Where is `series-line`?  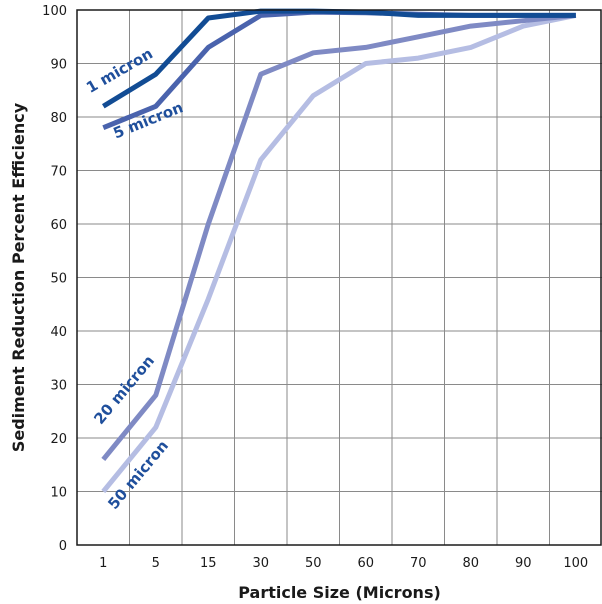
series-line is located at coordinates (338, 58).